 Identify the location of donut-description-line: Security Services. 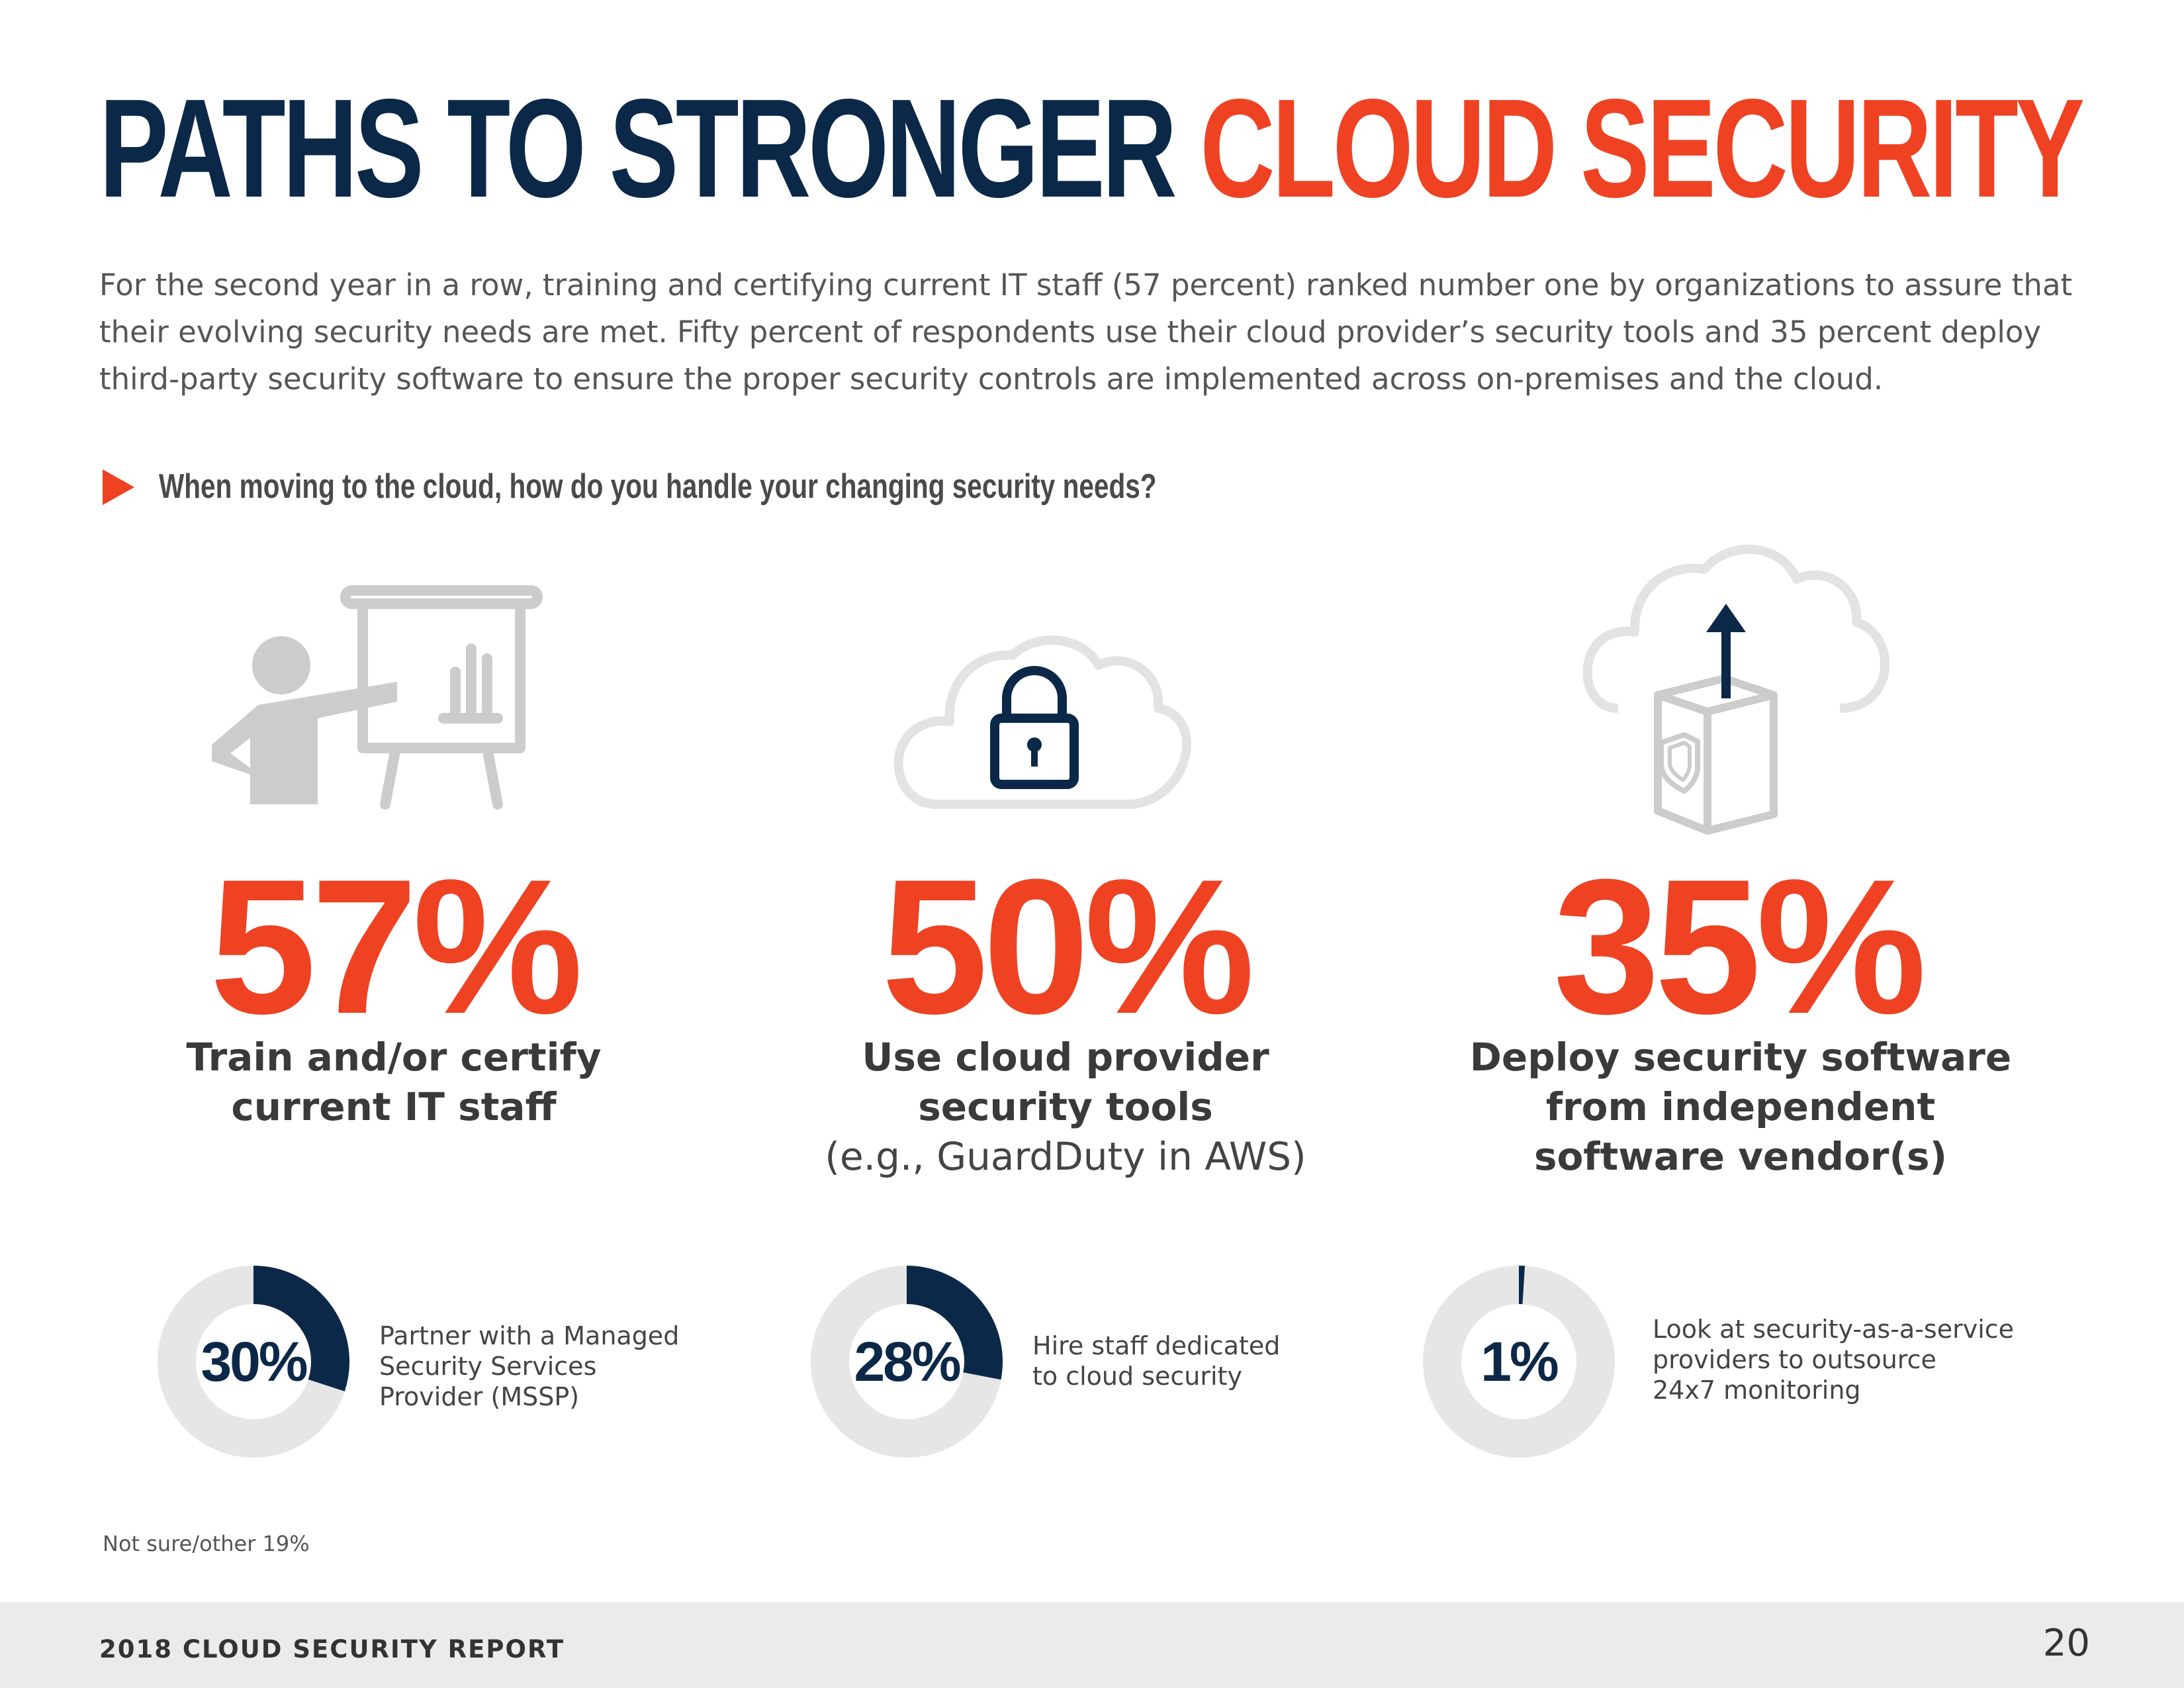
(488, 1367).